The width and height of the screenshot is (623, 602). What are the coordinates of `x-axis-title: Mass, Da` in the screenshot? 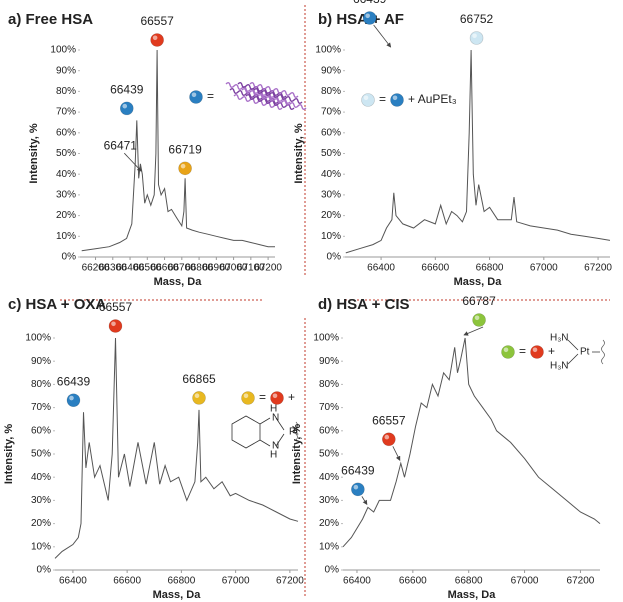 It's located at (472, 595).